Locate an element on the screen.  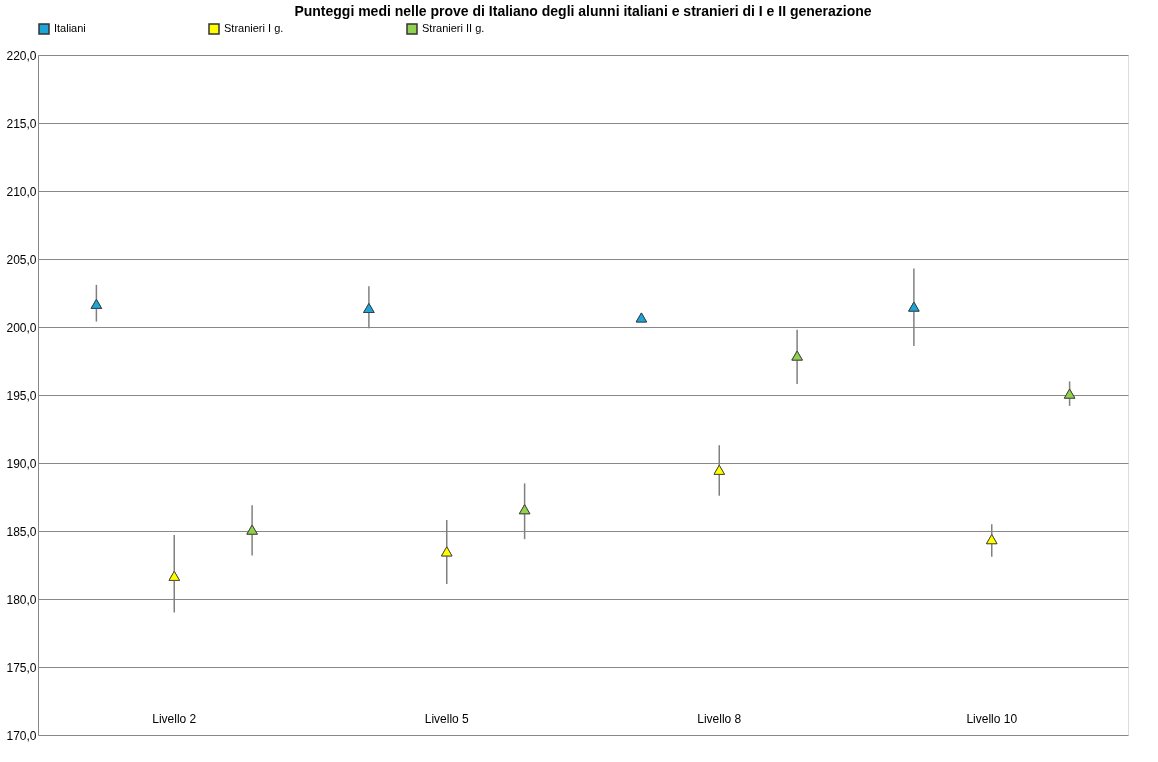
legend-label: Italiani is located at coordinates (70, 28).